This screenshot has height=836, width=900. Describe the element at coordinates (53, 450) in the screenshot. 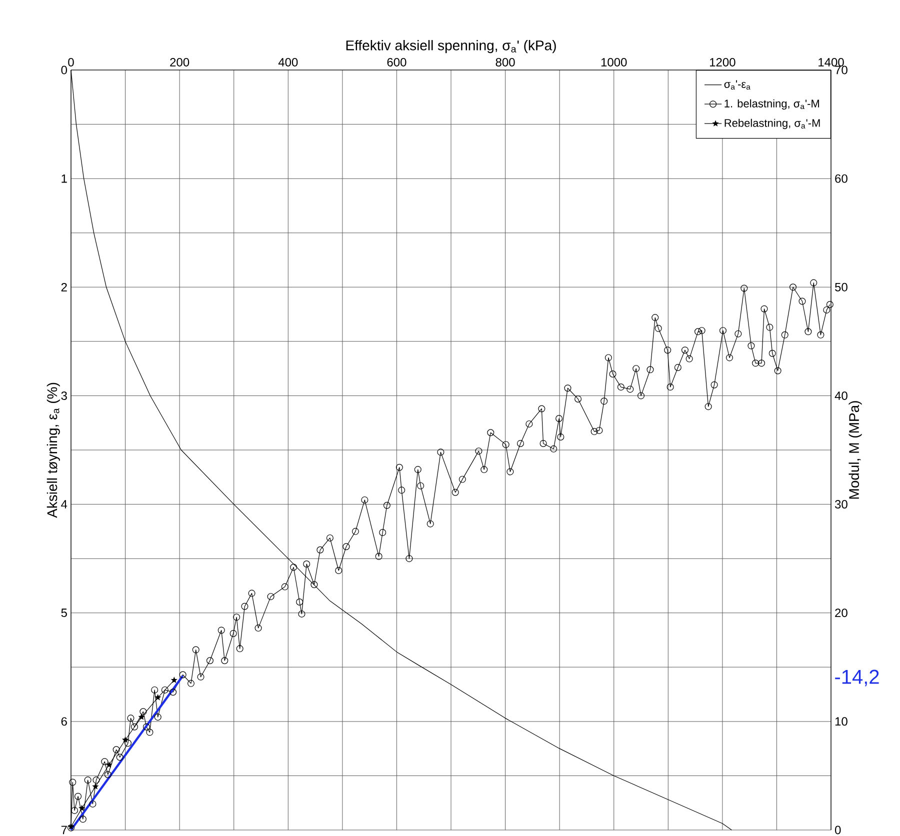

I see `y-axis-title: Aksiell tøyning, ε$_{a}$ (%)` at that location.